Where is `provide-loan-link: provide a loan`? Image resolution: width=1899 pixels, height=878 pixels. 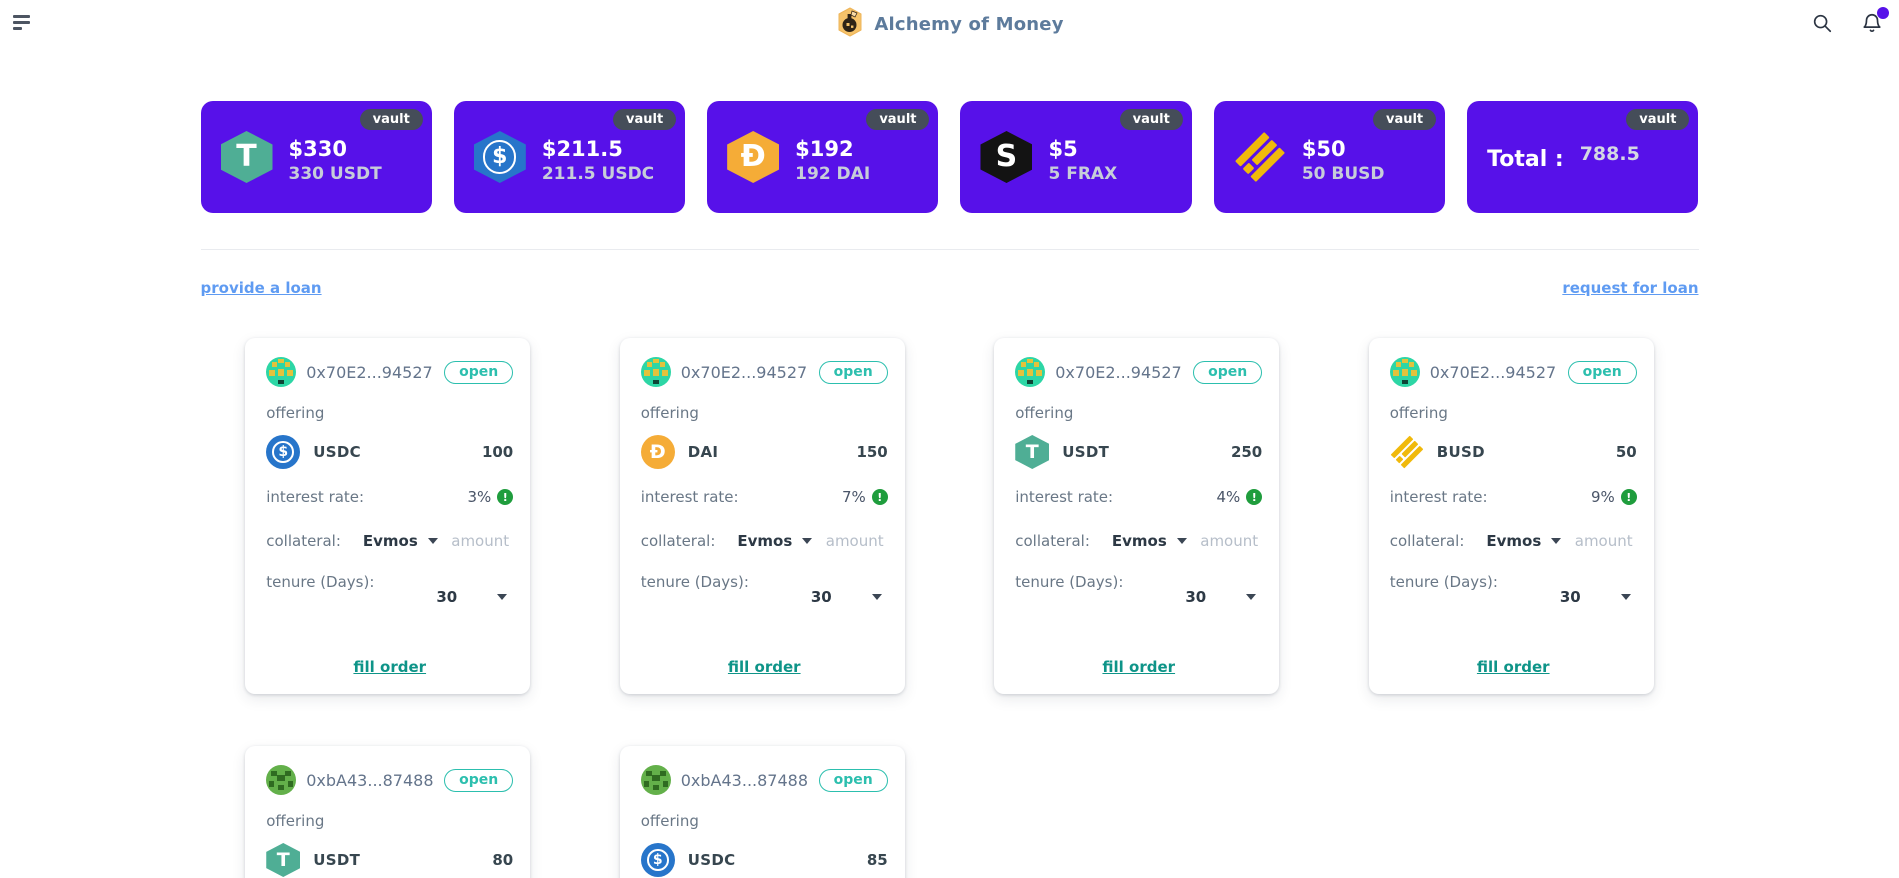 provide-loan-link: provide a loan is located at coordinates (261, 288).